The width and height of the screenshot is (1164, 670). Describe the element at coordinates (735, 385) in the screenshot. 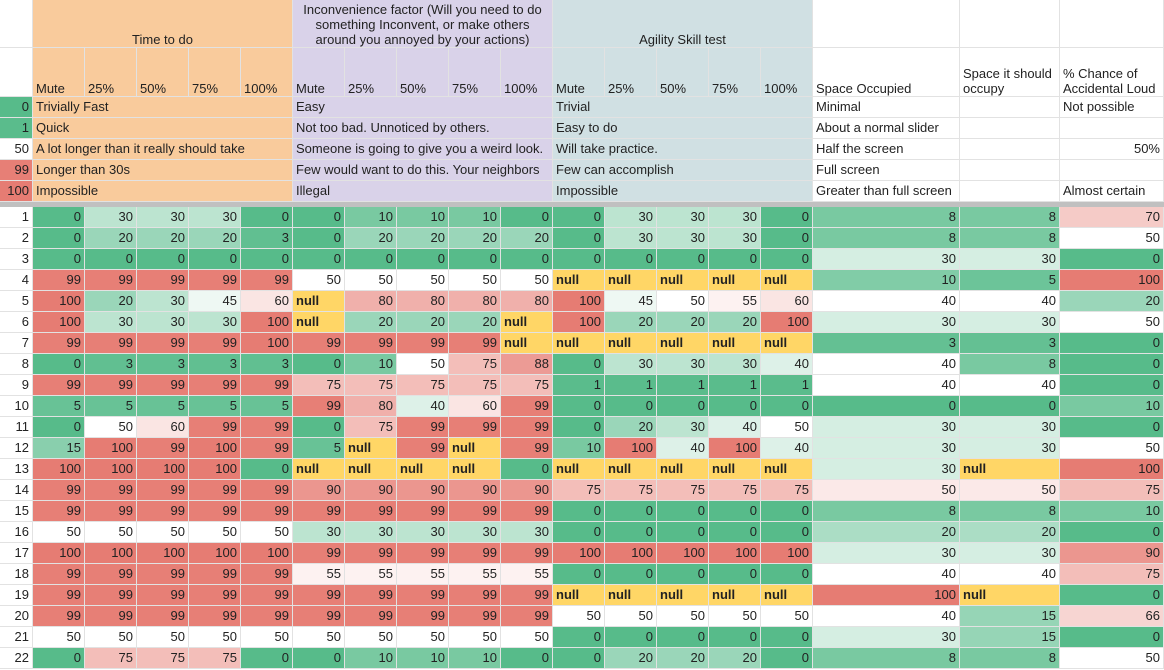

I see `data-cell: 1` at that location.